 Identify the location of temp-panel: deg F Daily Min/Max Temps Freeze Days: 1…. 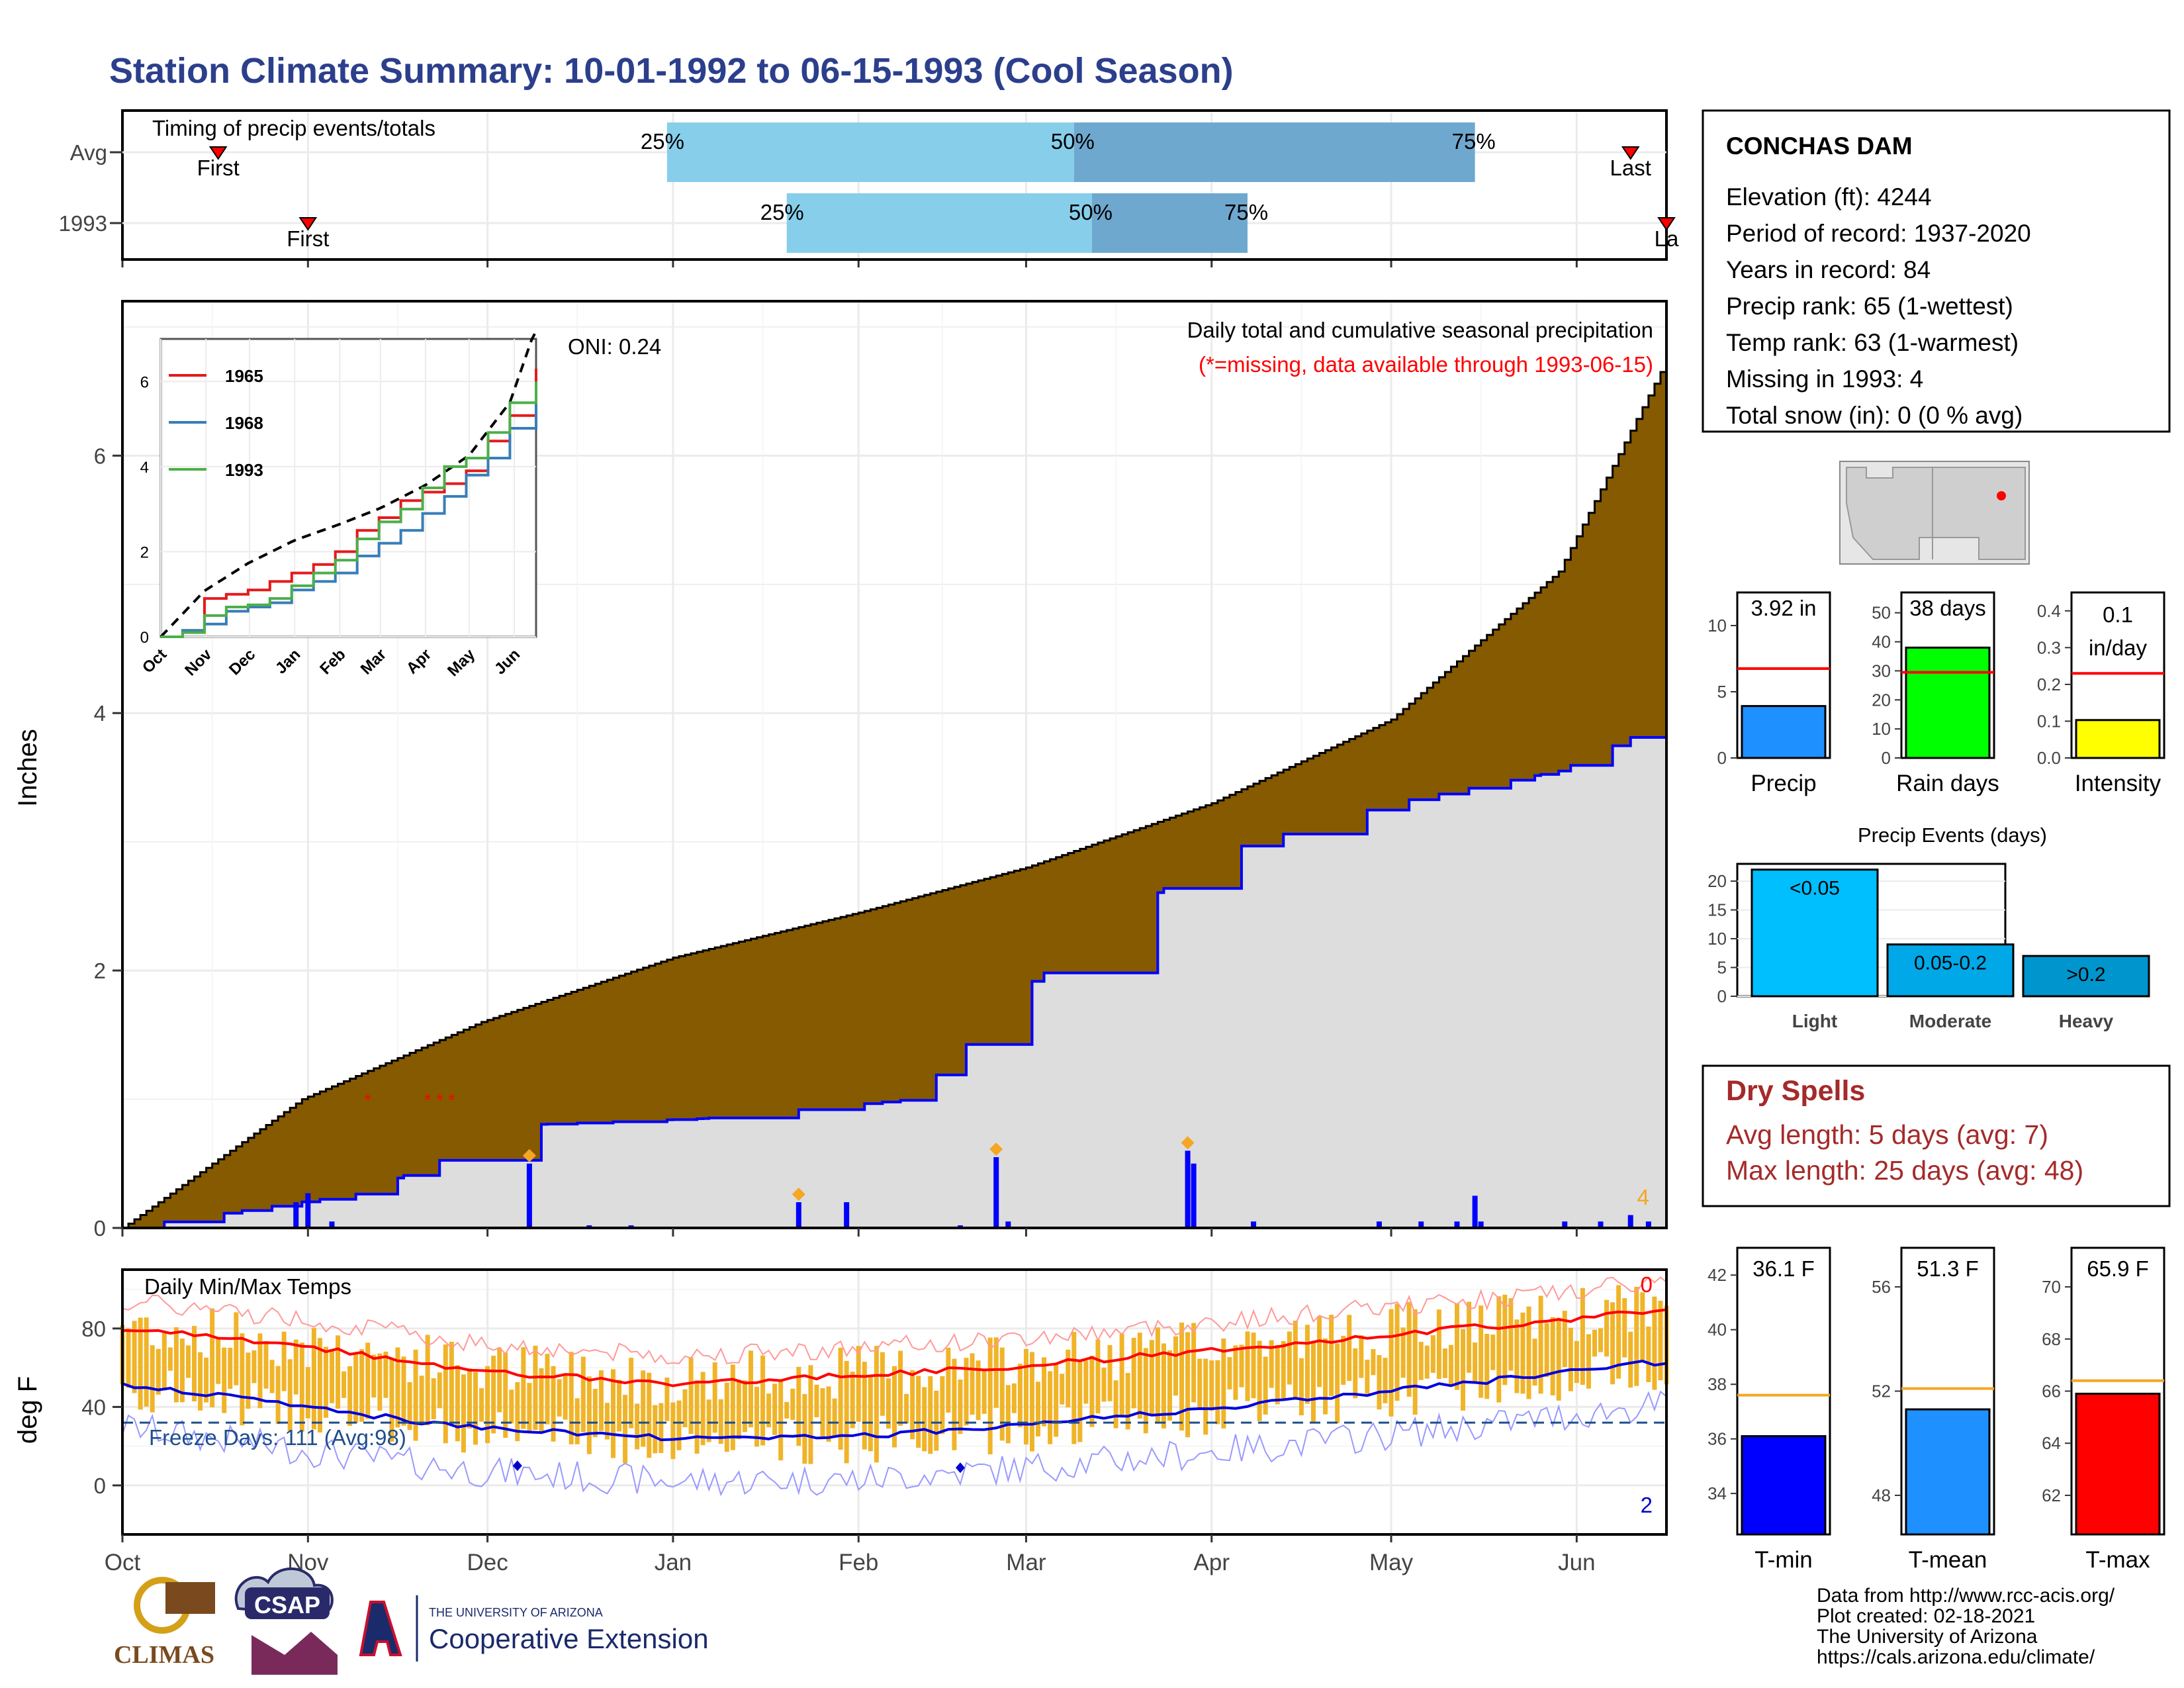
(841, 1421).